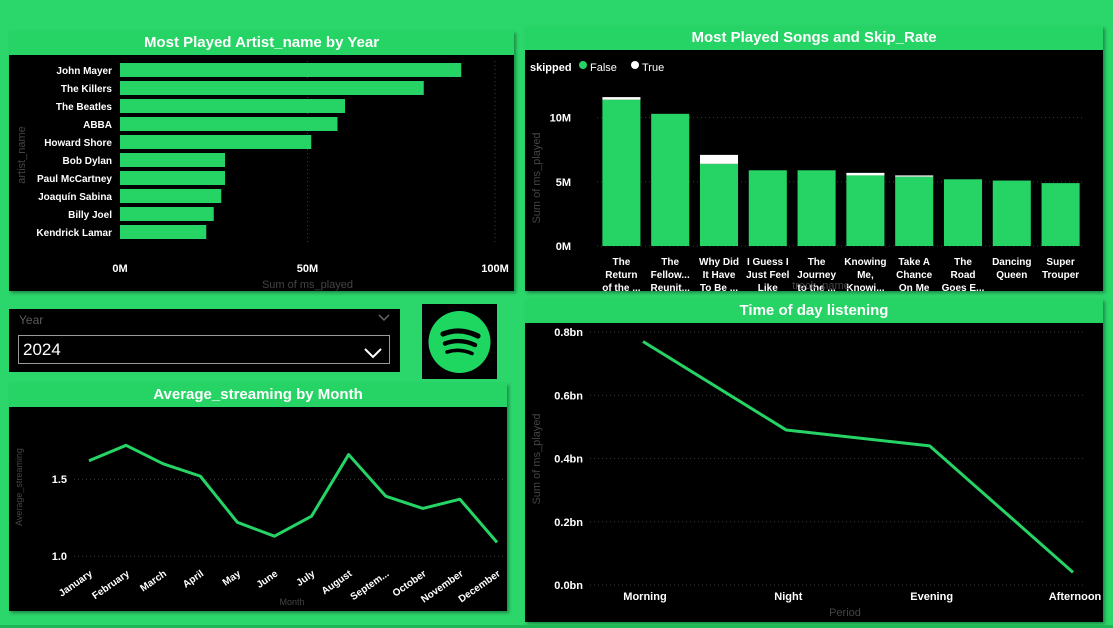 This screenshot has height=628, width=1113. What do you see at coordinates (119, 269) in the screenshot?
I see `artist-x-tick-label: 0M` at bounding box center [119, 269].